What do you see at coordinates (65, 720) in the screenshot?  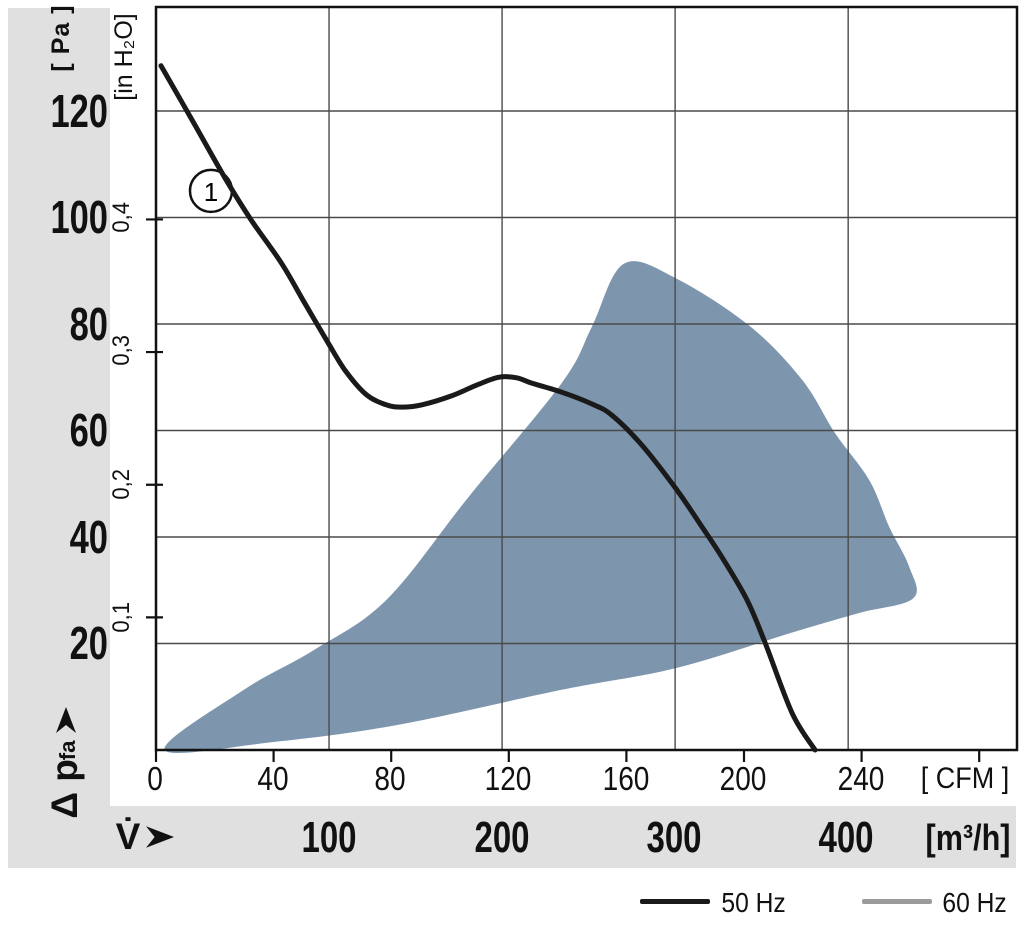 I see `y-axis-arrow-icon` at bounding box center [65, 720].